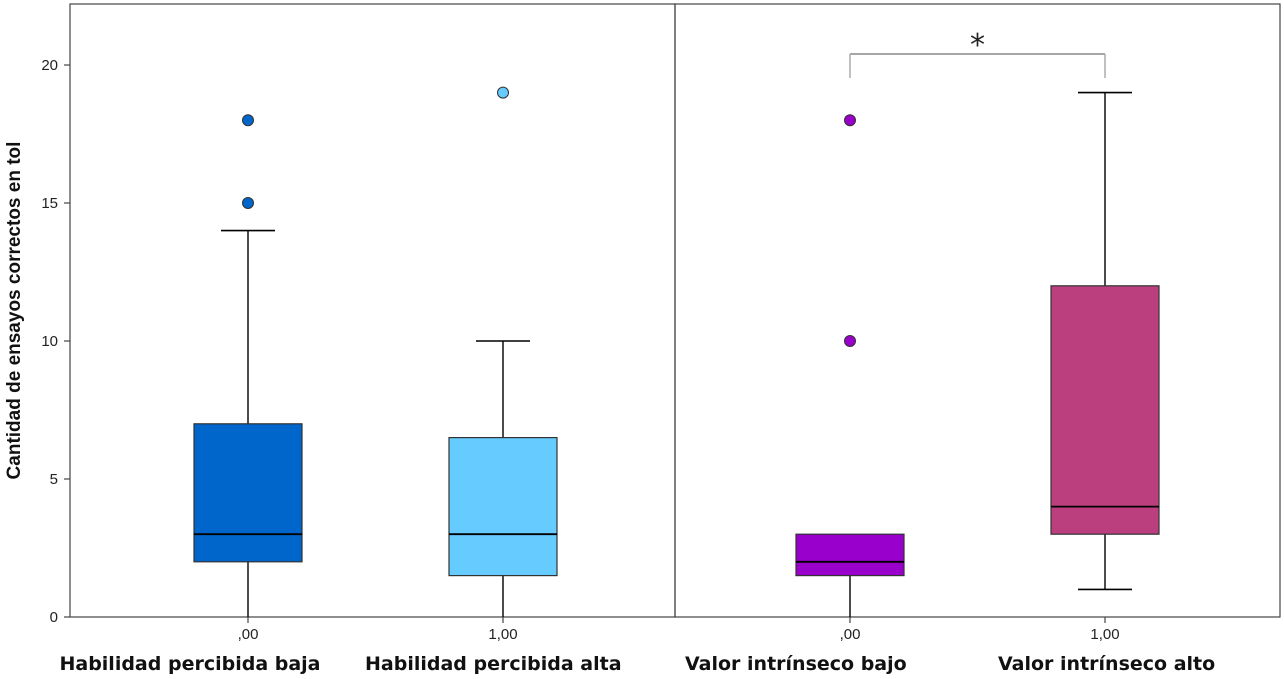  Describe the element at coordinates (1106, 664) in the screenshot. I see `group-label: Valor intrínseco alto` at that location.